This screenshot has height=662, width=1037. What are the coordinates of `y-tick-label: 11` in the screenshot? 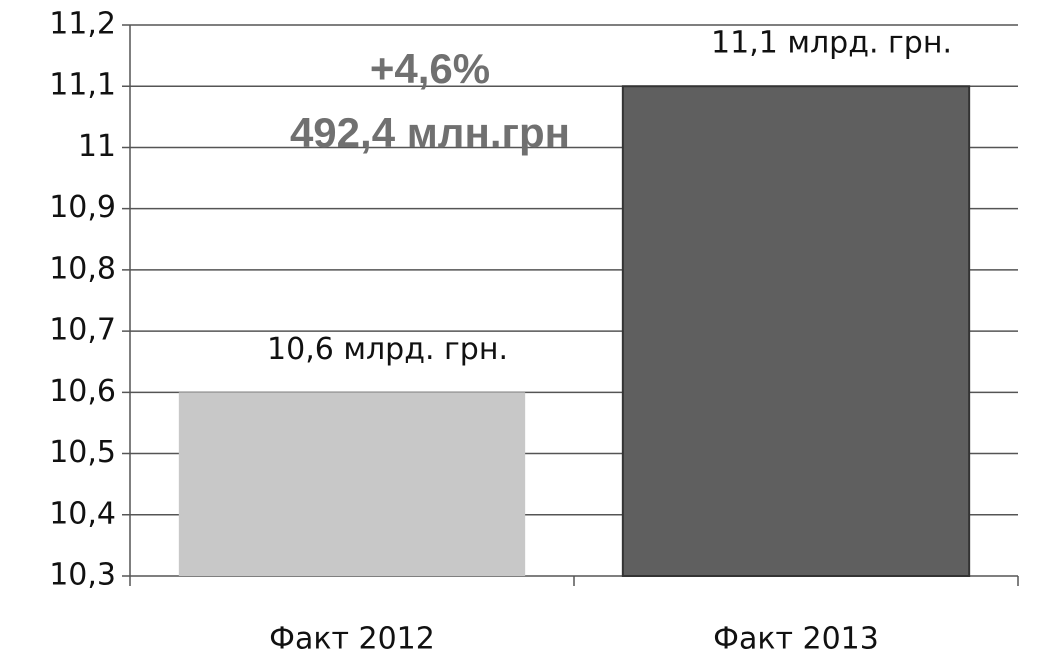 It's located at (97, 146).